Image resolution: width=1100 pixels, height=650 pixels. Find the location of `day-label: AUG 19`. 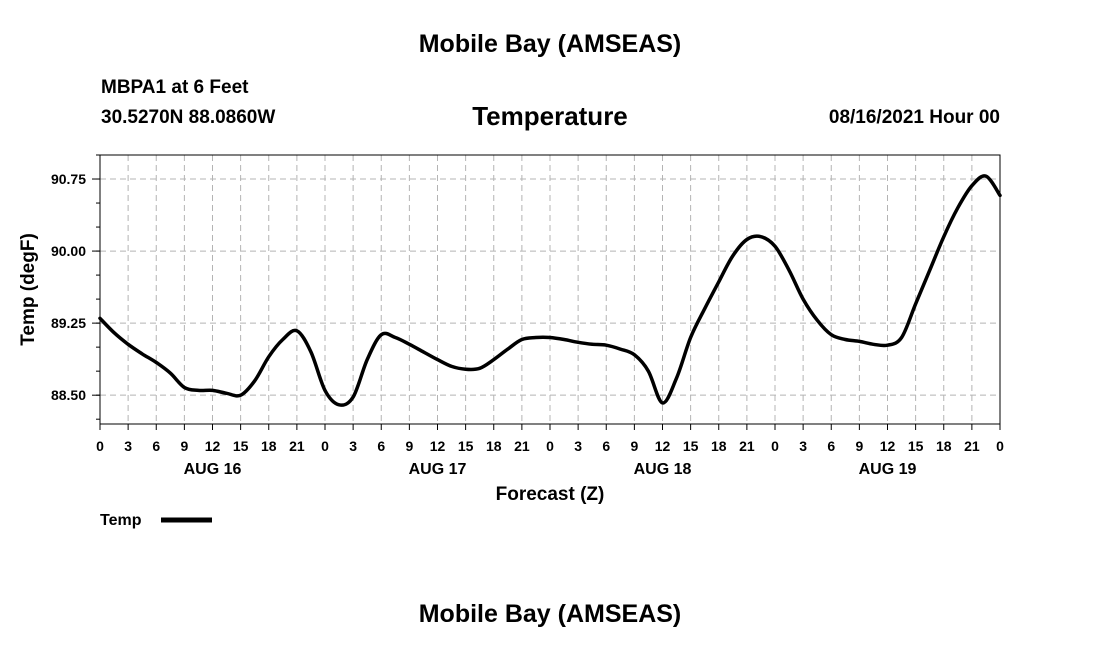

day-label: AUG 19 is located at coordinates (888, 469).